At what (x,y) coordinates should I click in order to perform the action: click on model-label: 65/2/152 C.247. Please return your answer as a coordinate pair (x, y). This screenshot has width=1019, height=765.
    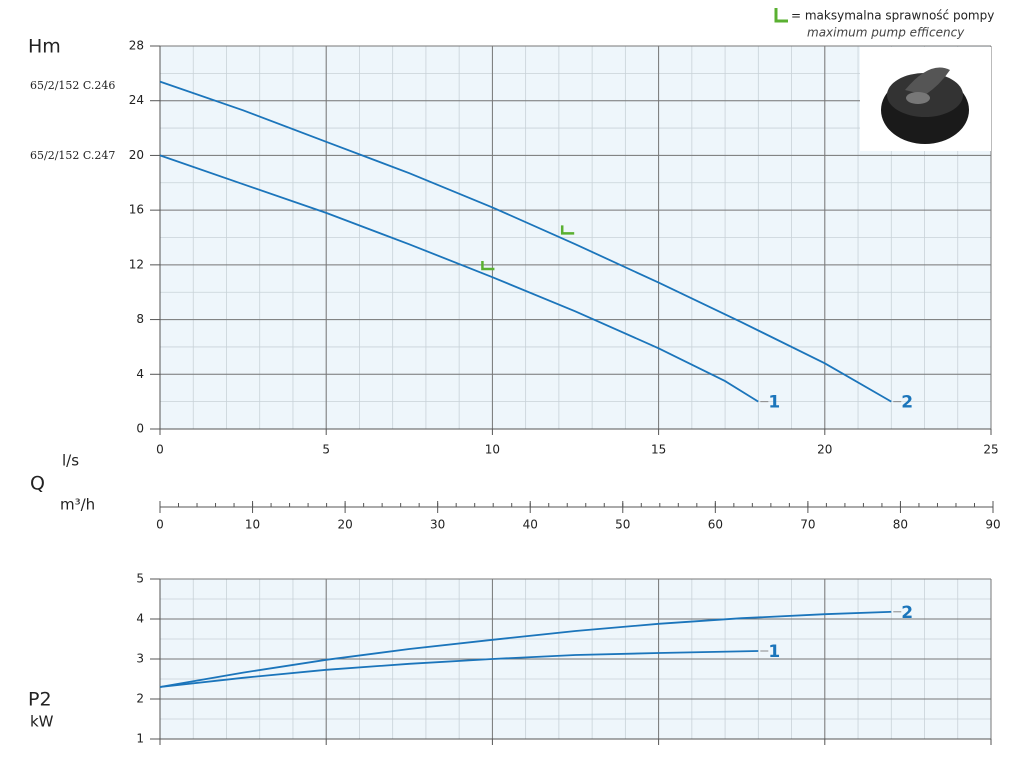
    Looking at the image, I should click on (72, 155).